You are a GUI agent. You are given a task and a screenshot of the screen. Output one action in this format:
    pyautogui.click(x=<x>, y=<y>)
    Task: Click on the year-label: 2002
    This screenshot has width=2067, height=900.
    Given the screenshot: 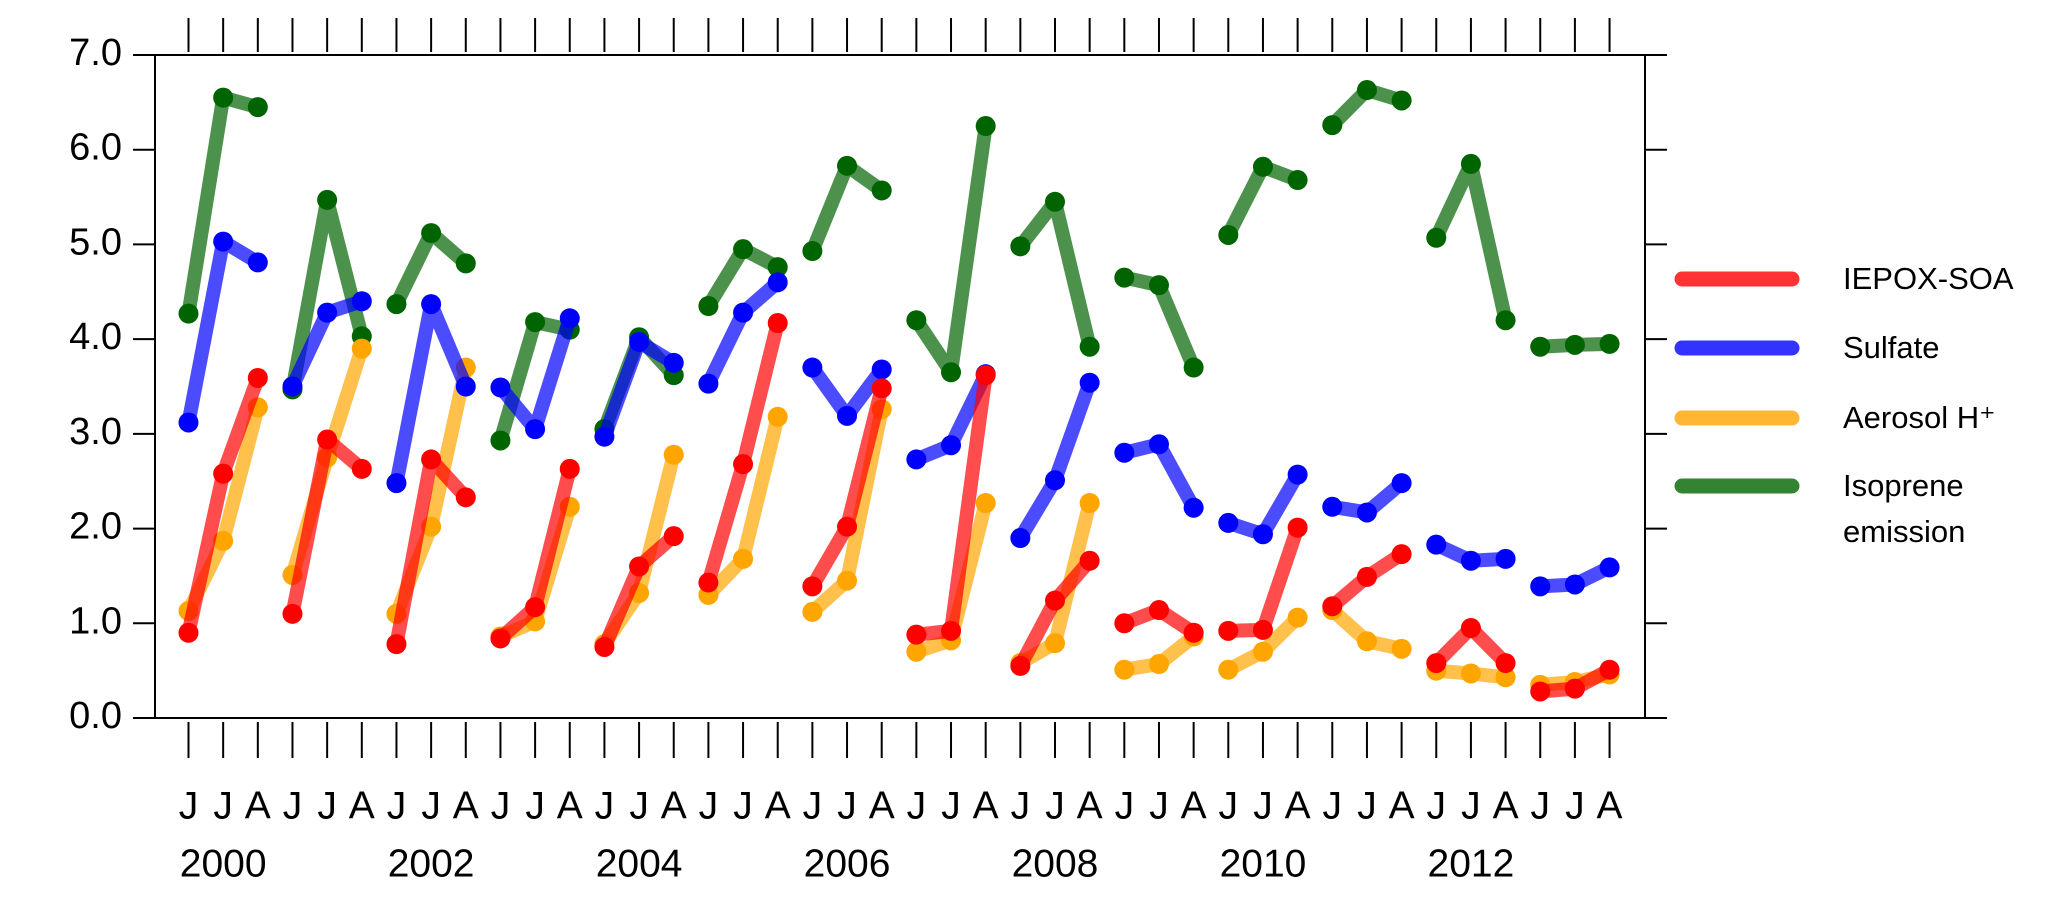 What is the action you would take?
    pyautogui.click(x=431, y=863)
    